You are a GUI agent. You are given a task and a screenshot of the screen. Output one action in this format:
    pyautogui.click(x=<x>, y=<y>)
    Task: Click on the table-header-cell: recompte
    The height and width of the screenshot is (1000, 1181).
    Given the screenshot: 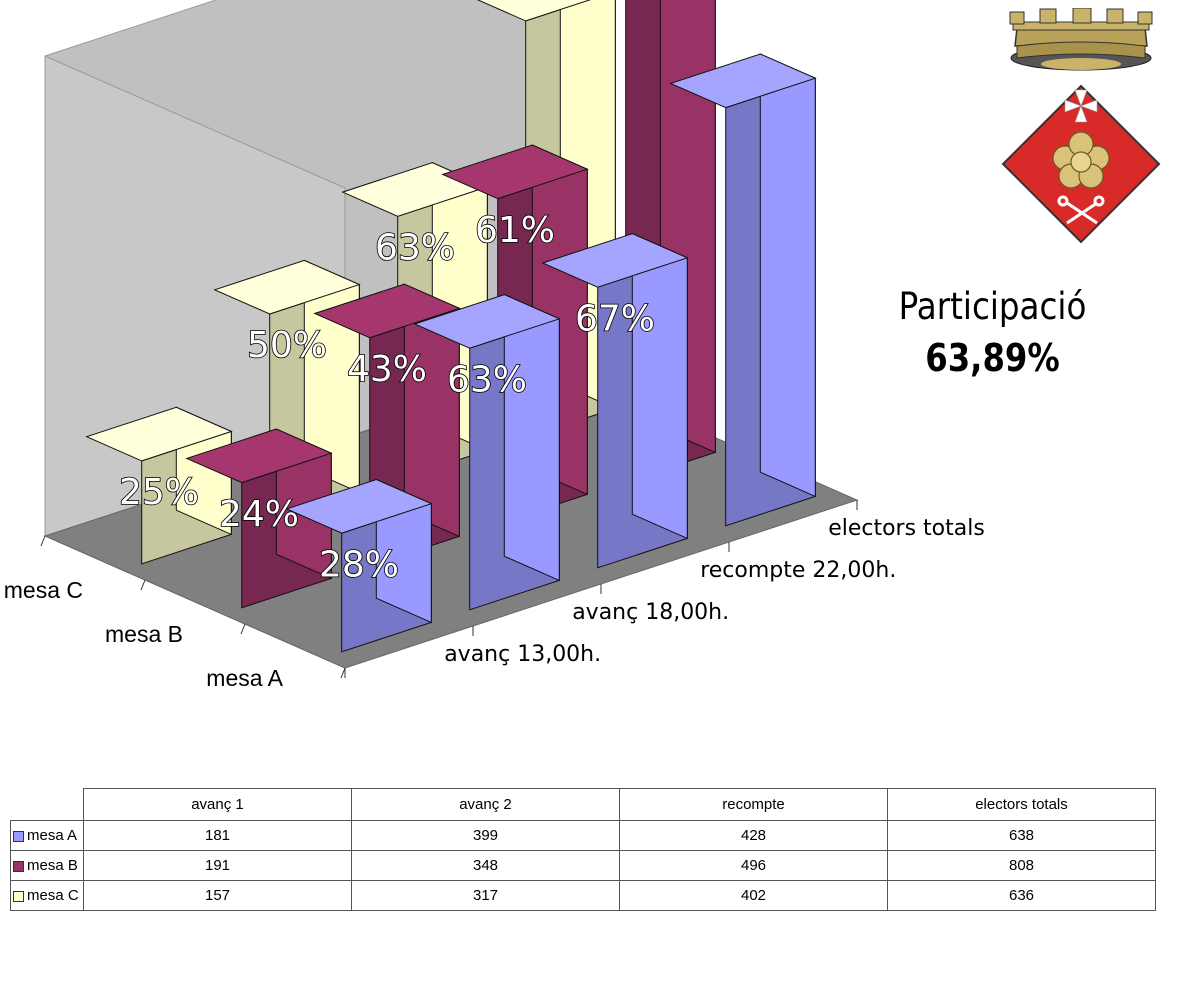 What is the action you would take?
    pyautogui.click(x=753, y=804)
    